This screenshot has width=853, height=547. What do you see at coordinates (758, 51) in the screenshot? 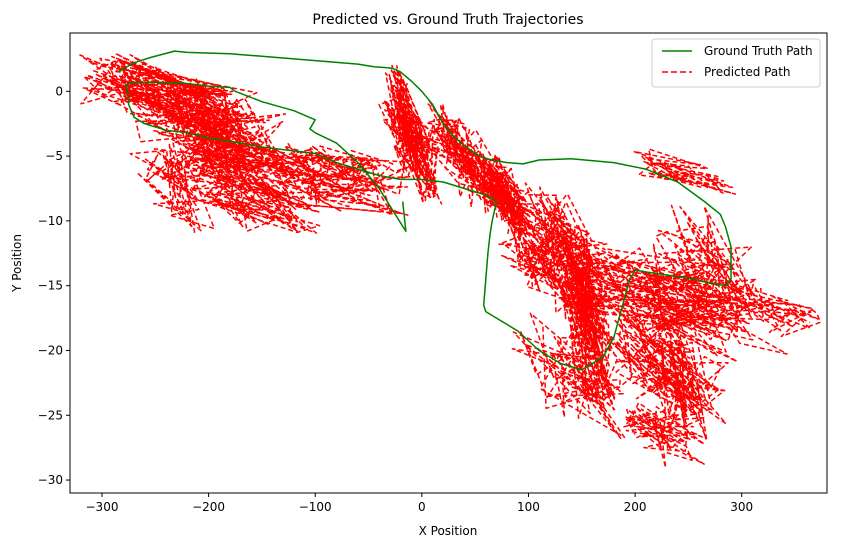
I see `legend-label-ground-truth: Ground Truth Path` at bounding box center [758, 51].